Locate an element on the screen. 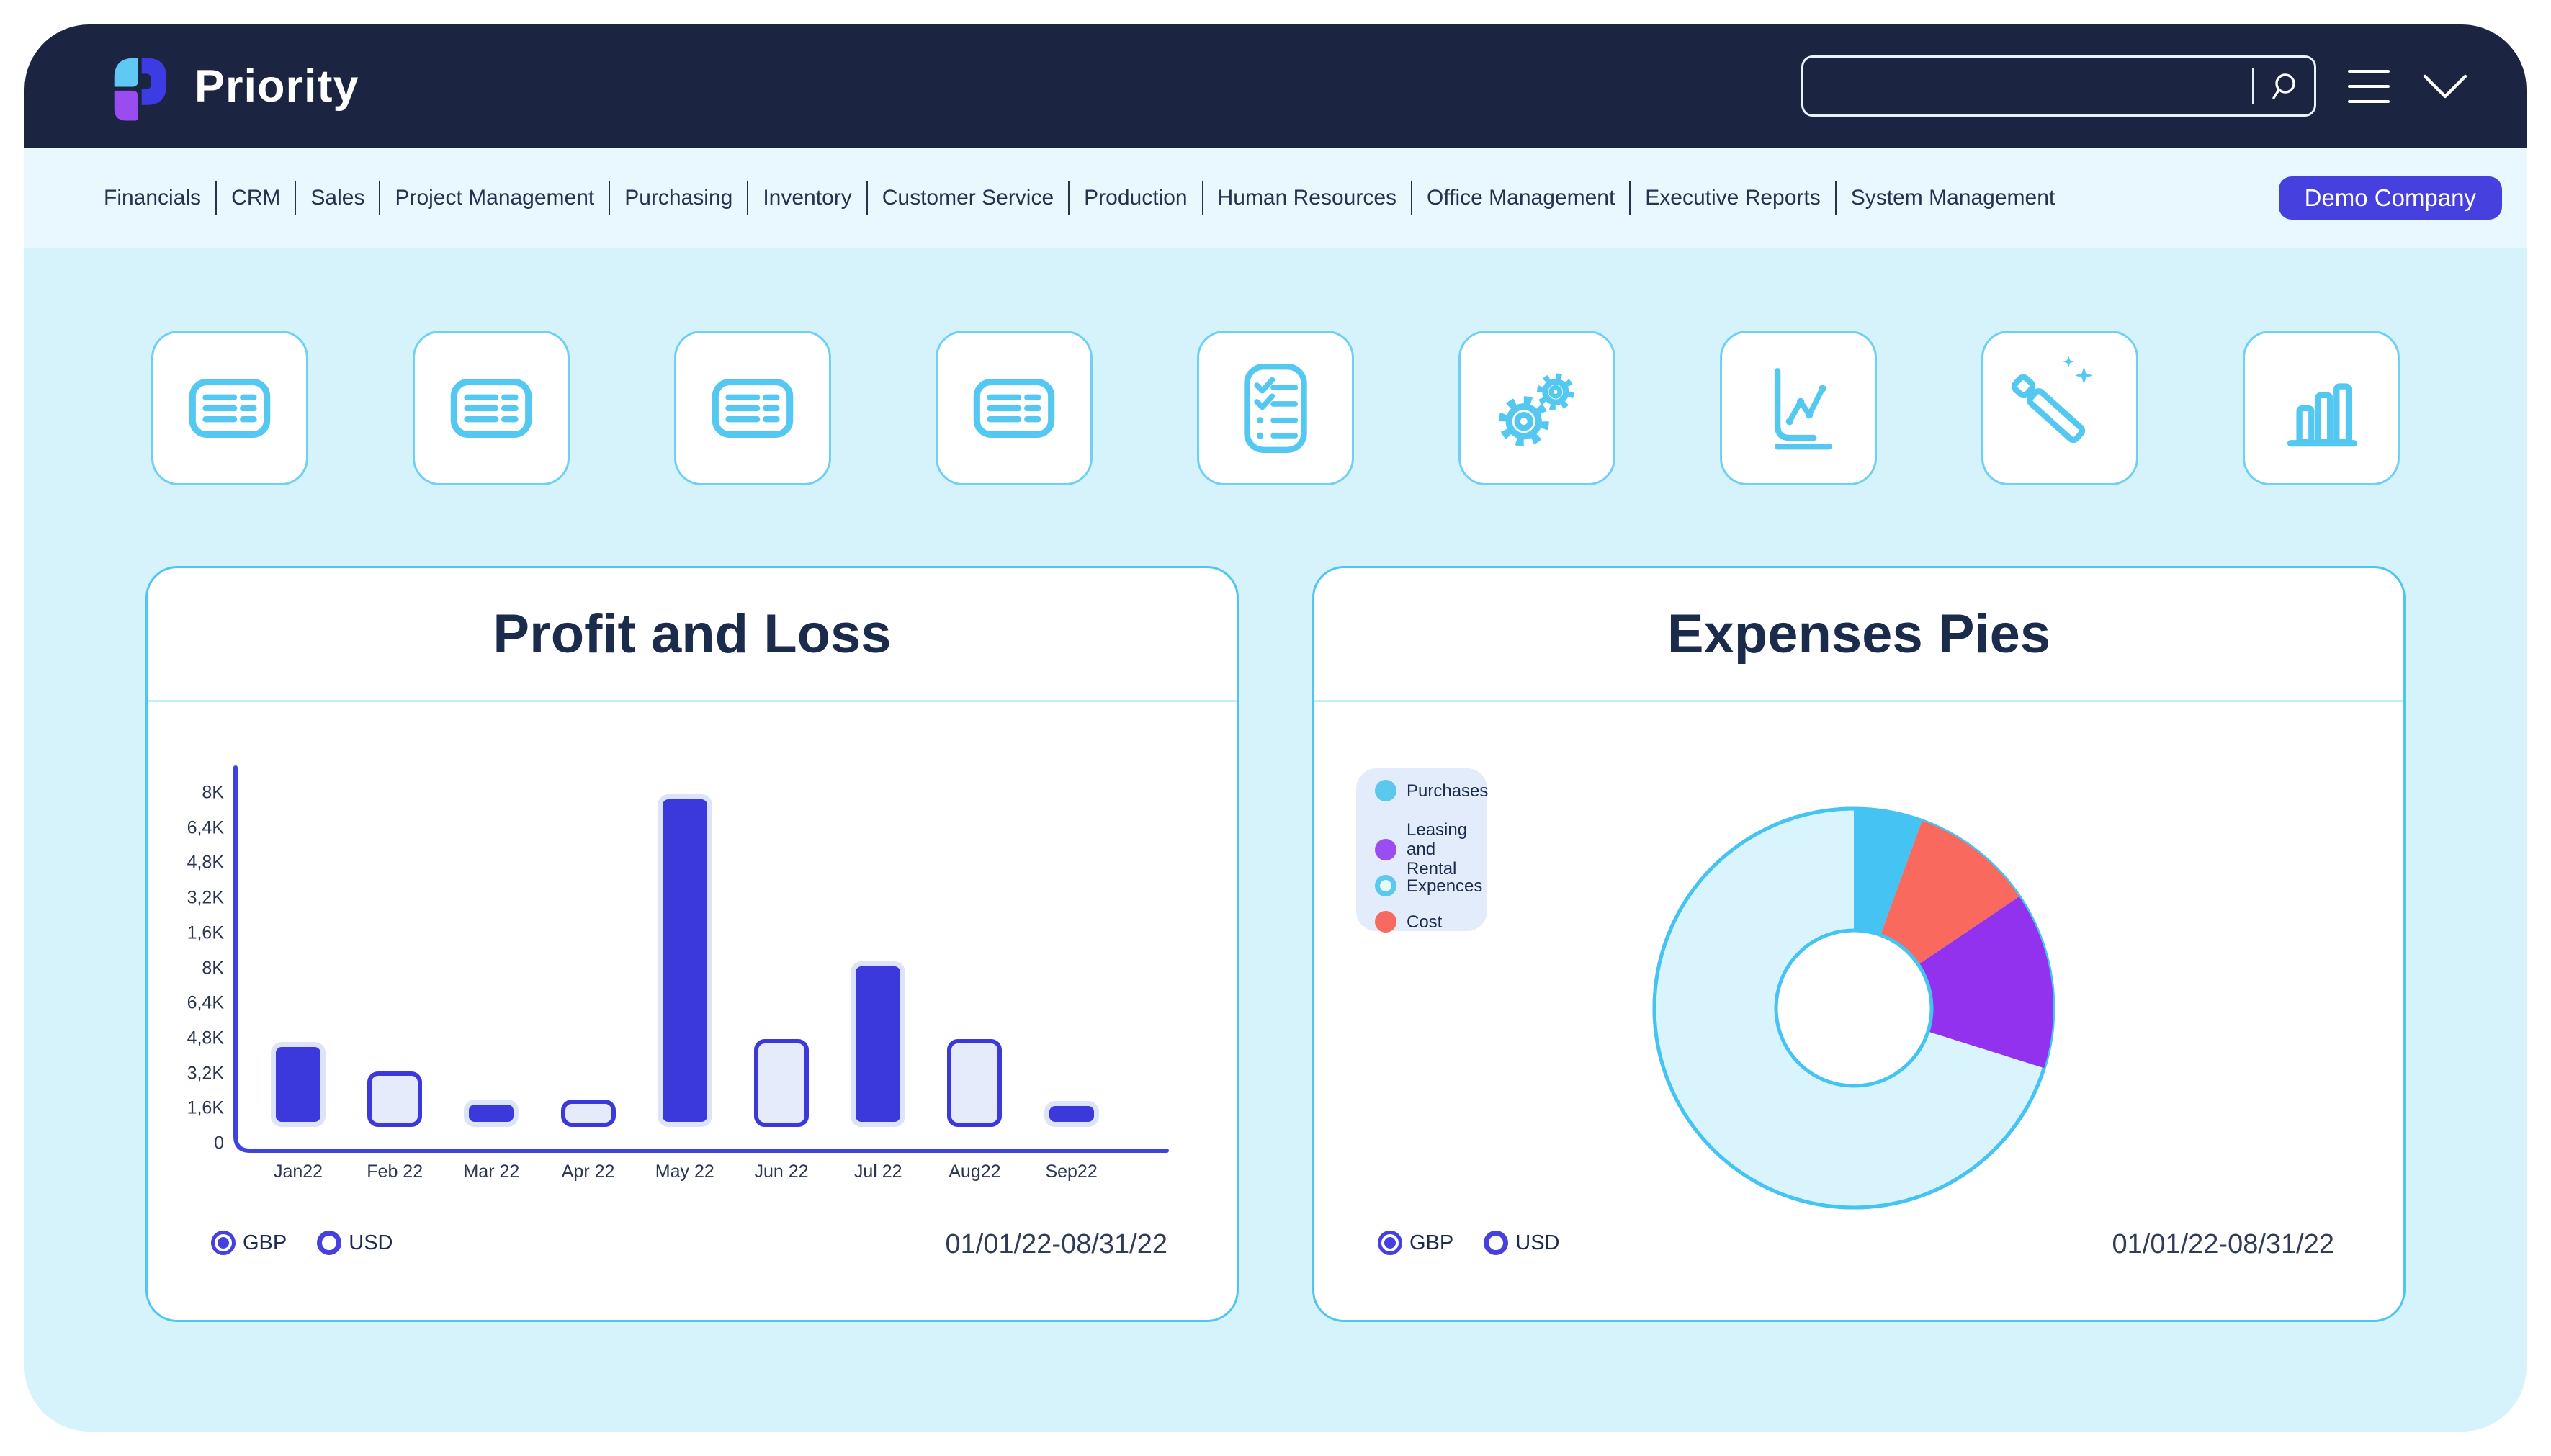 The image size is (2551, 1456). x-tick-label: Jan22 is located at coordinates (298, 1171).